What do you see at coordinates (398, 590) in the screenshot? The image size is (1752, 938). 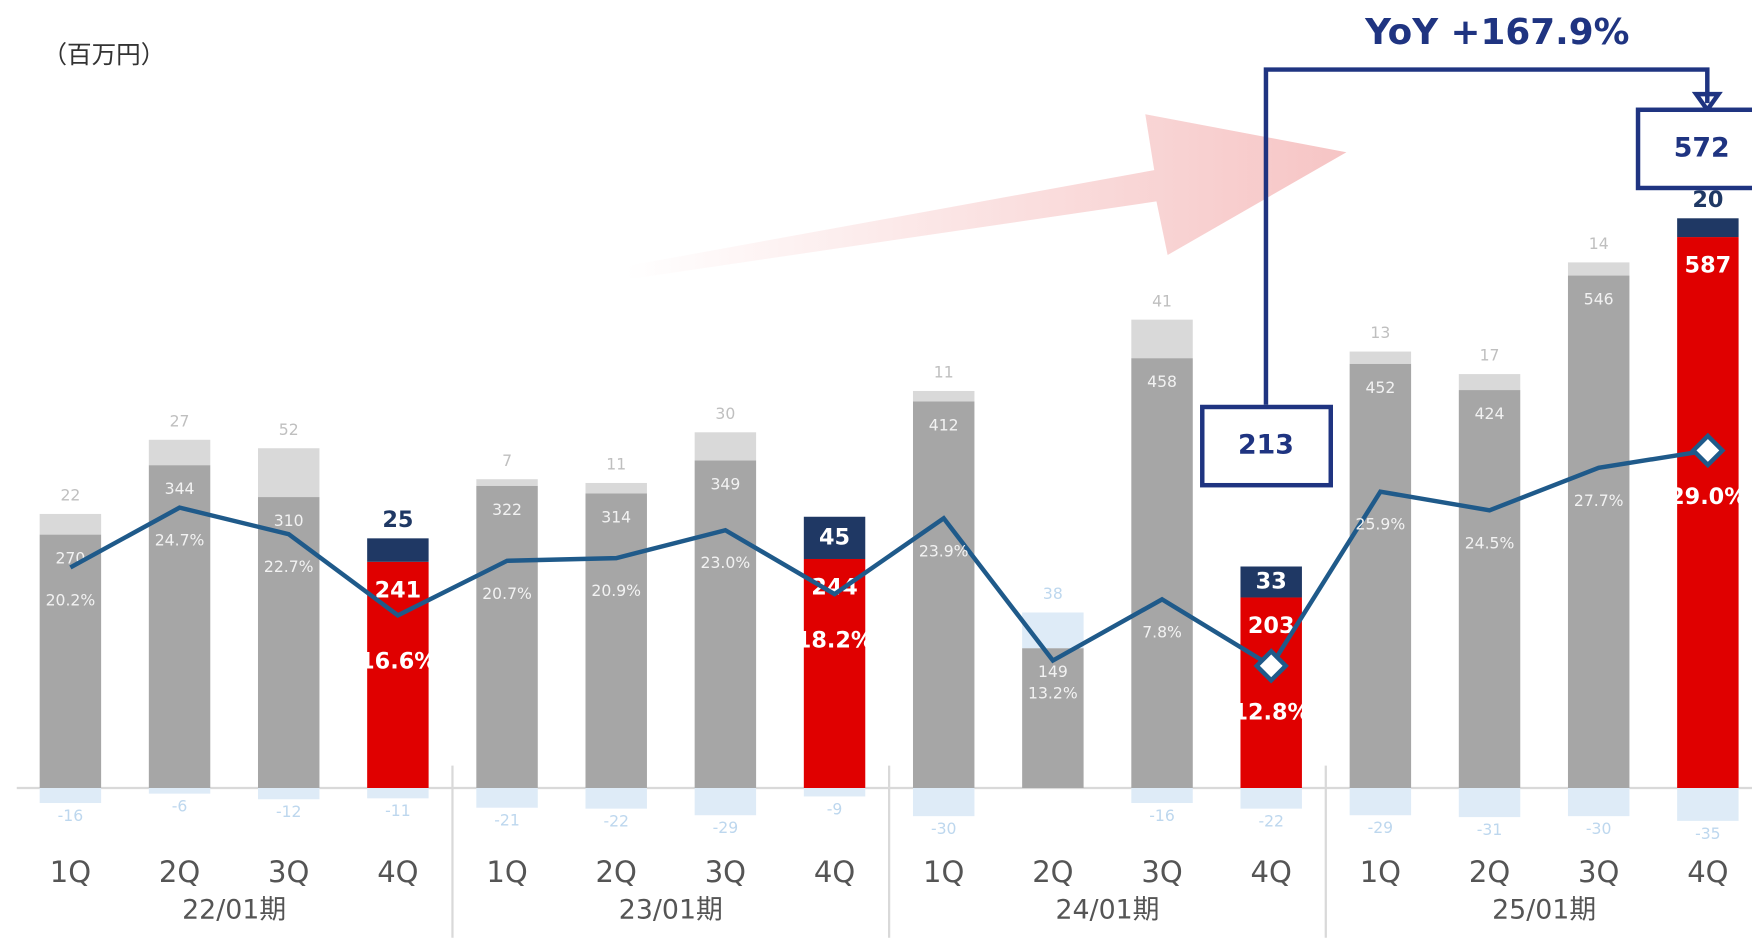 I see `bar-main-label: 241` at bounding box center [398, 590].